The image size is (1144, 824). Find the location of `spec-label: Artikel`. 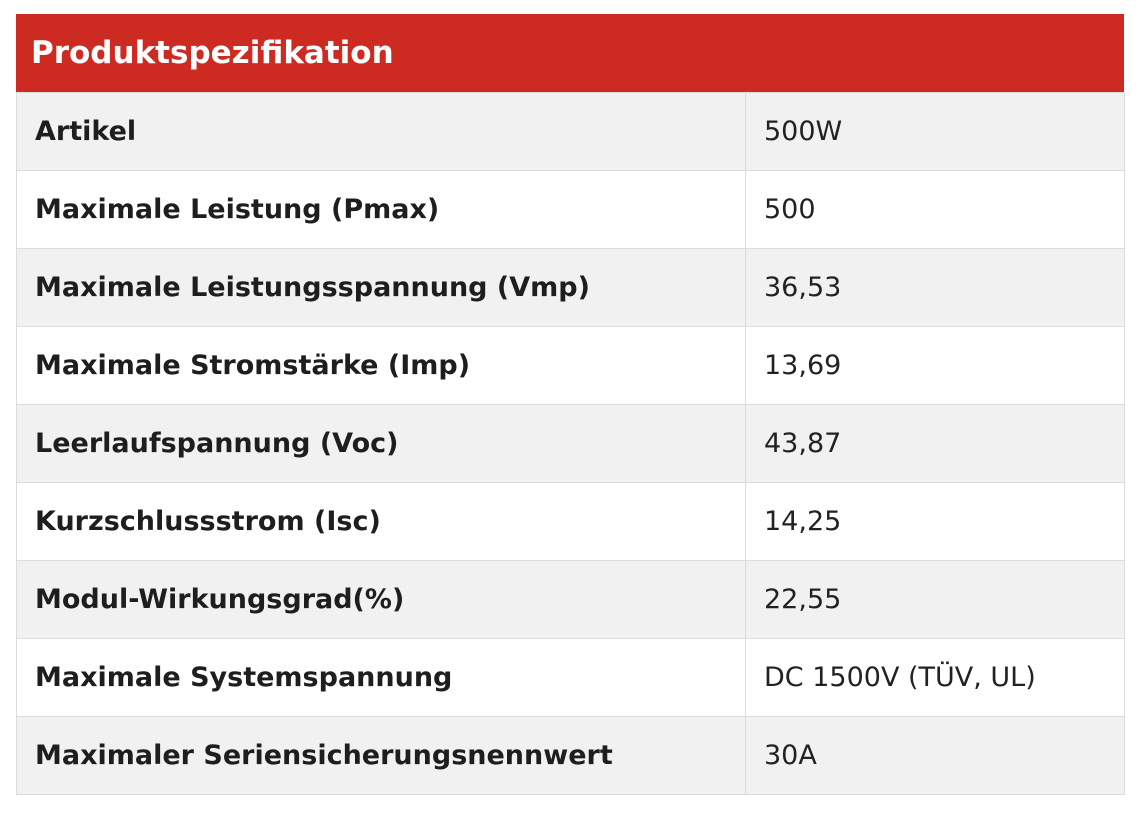

spec-label: Artikel is located at coordinates (381, 131).